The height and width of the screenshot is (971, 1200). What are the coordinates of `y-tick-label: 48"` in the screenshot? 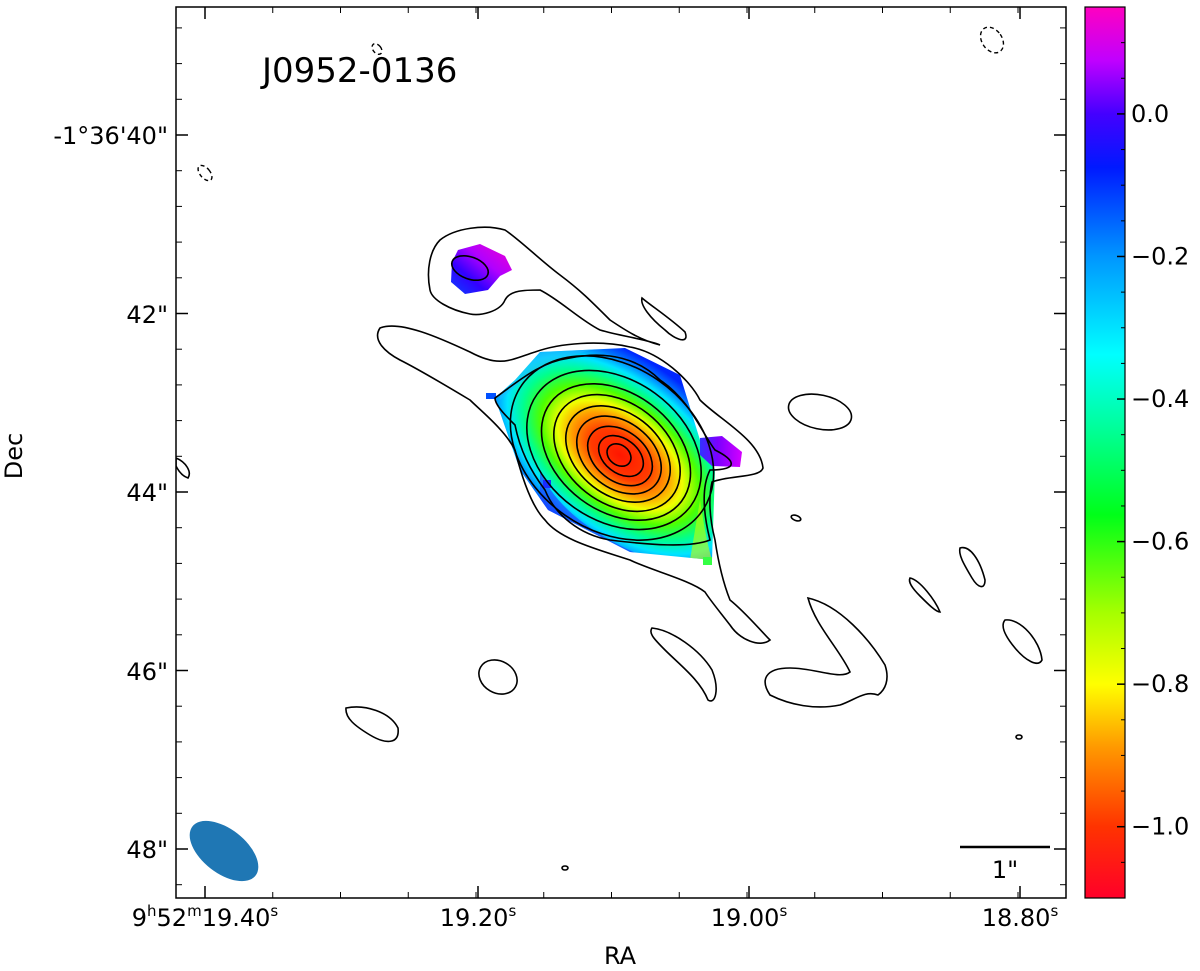 It's located at (147, 850).